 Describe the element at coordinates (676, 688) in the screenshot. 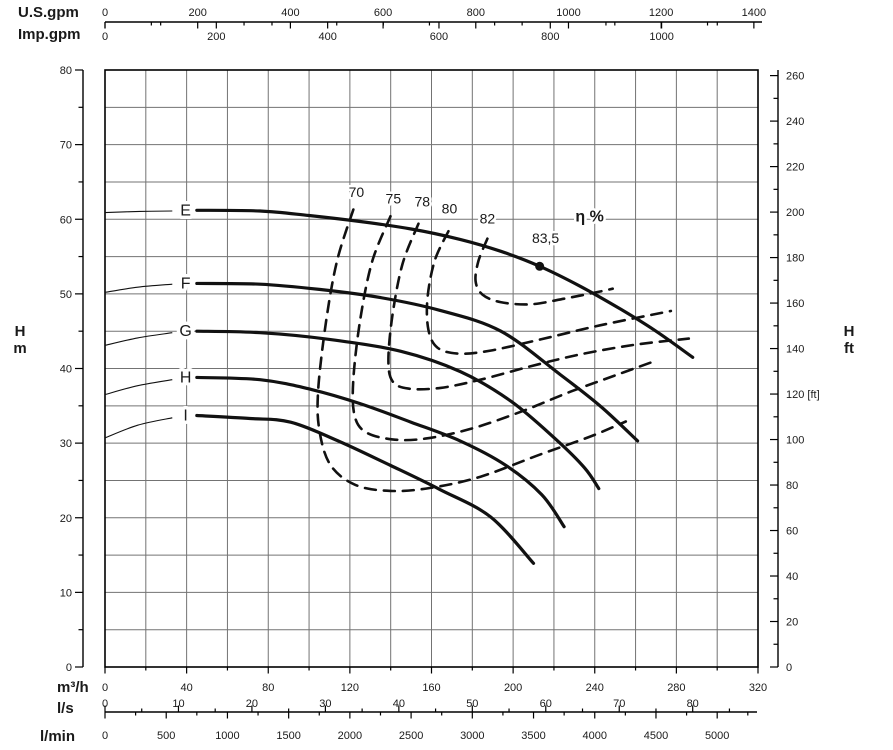

I see `tick-m3h-280: 280` at that location.